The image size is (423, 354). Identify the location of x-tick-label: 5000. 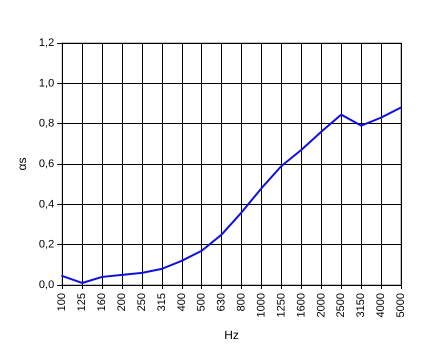
(401, 305).